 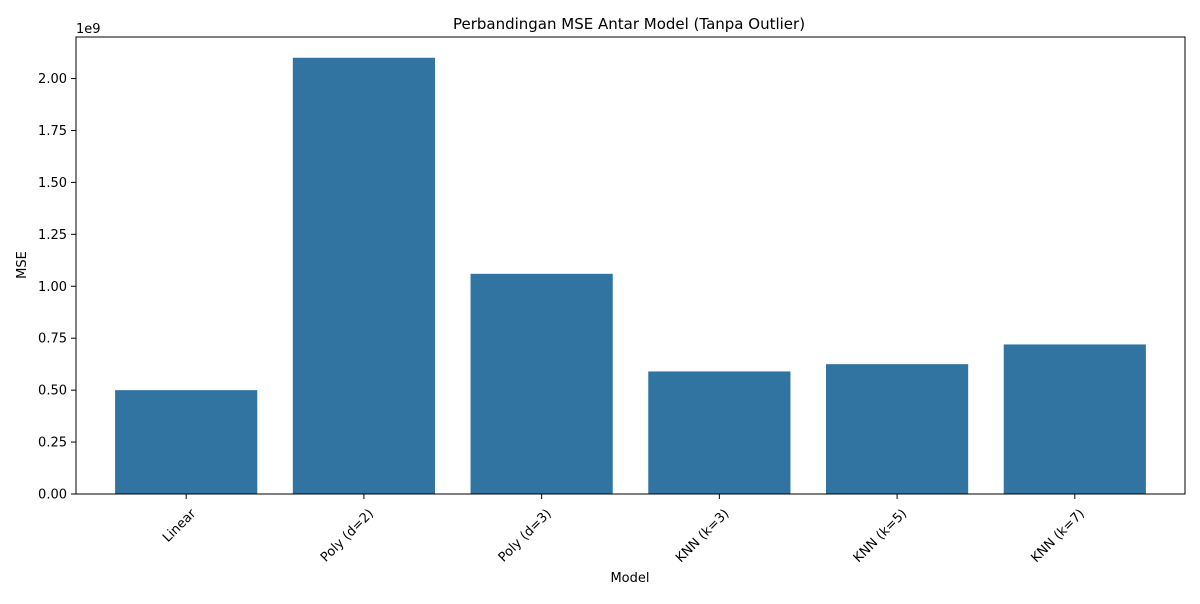 What do you see at coordinates (525, 535) in the screenshot?
I see `x-tick-label: Poly (d=3)` at bounding box center [525, 535].